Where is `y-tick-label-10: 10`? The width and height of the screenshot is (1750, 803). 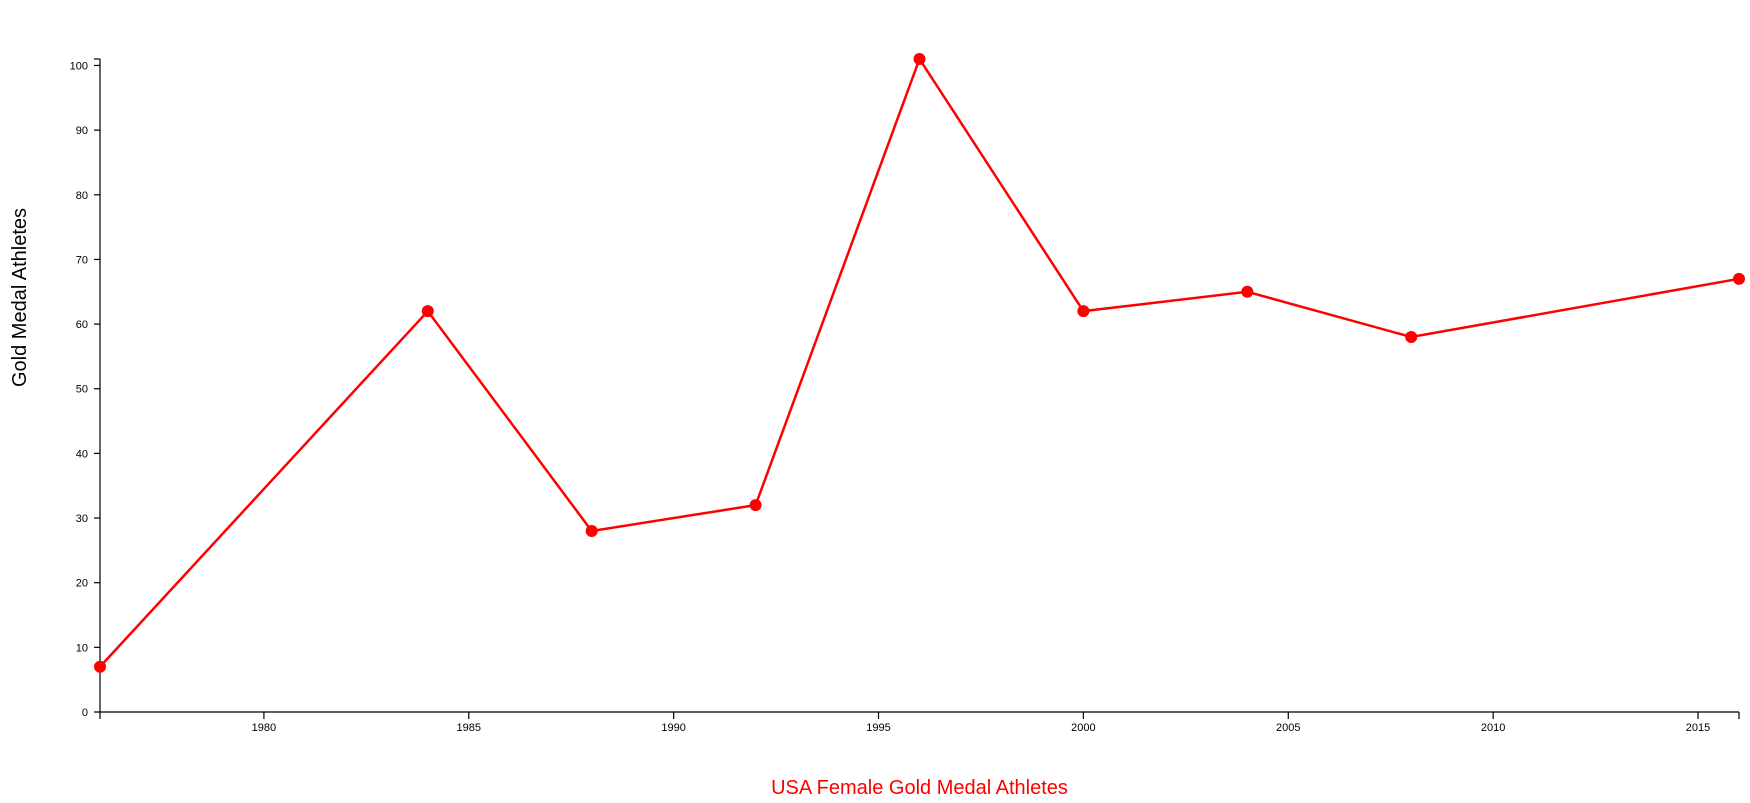 y-tick-label-10: 10 is located at coordinates (82, 648).